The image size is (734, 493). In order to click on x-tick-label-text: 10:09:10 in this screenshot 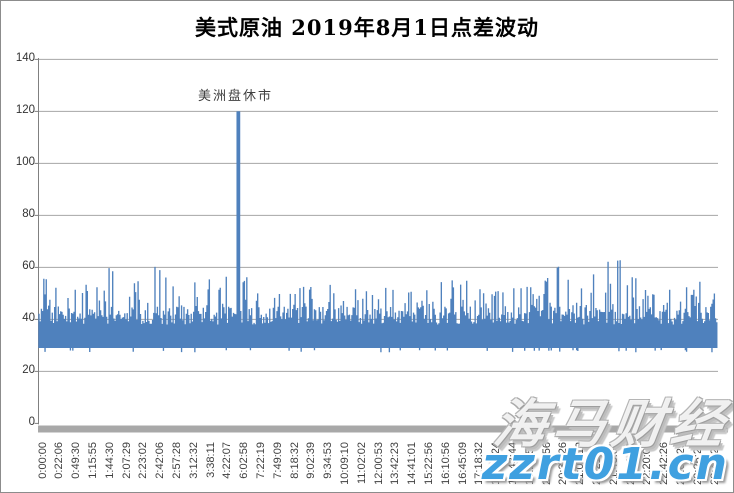, I will do `click(344, 463)`.